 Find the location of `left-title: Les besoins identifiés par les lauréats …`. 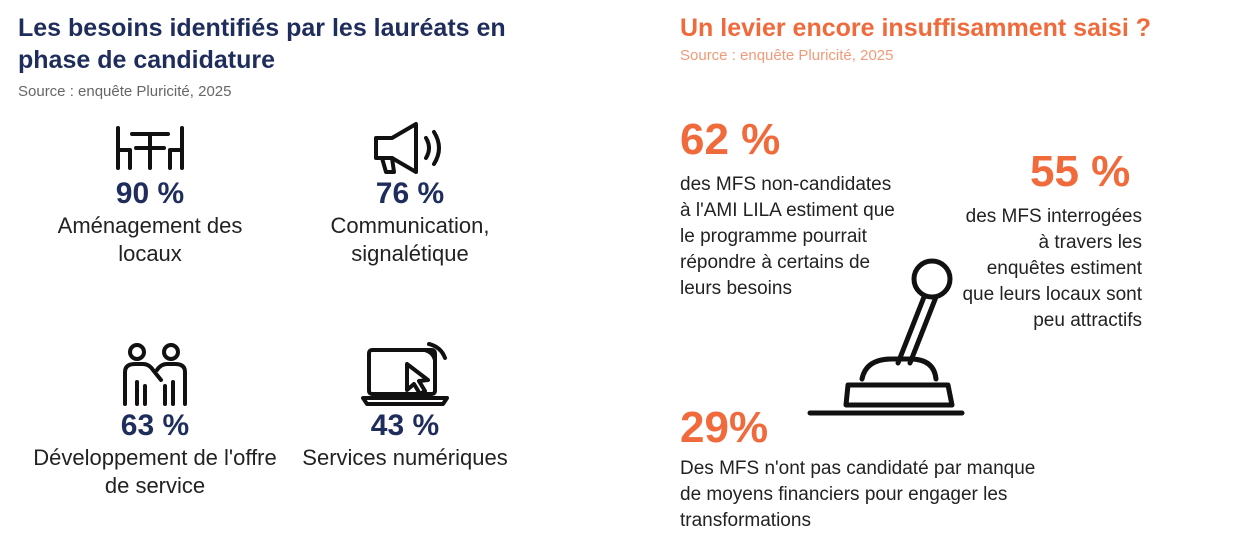

left-title: Les besoins identifiés par les lauréats … is located at coordinates (262, 44).